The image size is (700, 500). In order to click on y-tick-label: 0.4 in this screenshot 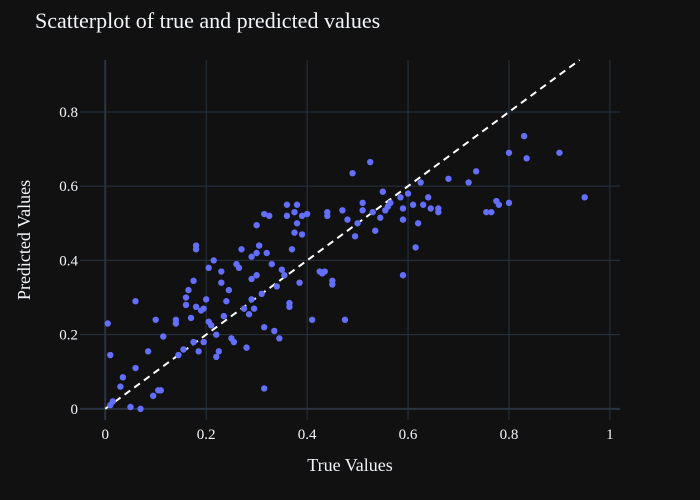, I will do `click(68, 261)`.